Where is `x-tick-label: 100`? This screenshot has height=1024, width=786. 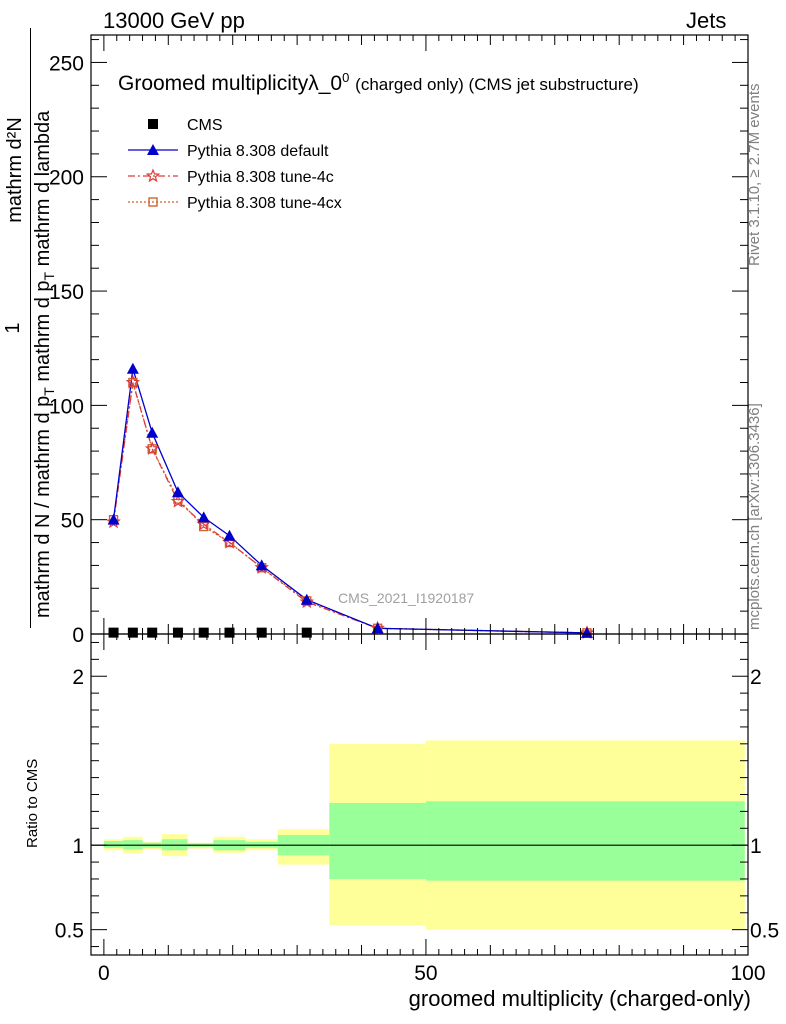
x-tick-label: 100 is located at coordinates (747, 973).